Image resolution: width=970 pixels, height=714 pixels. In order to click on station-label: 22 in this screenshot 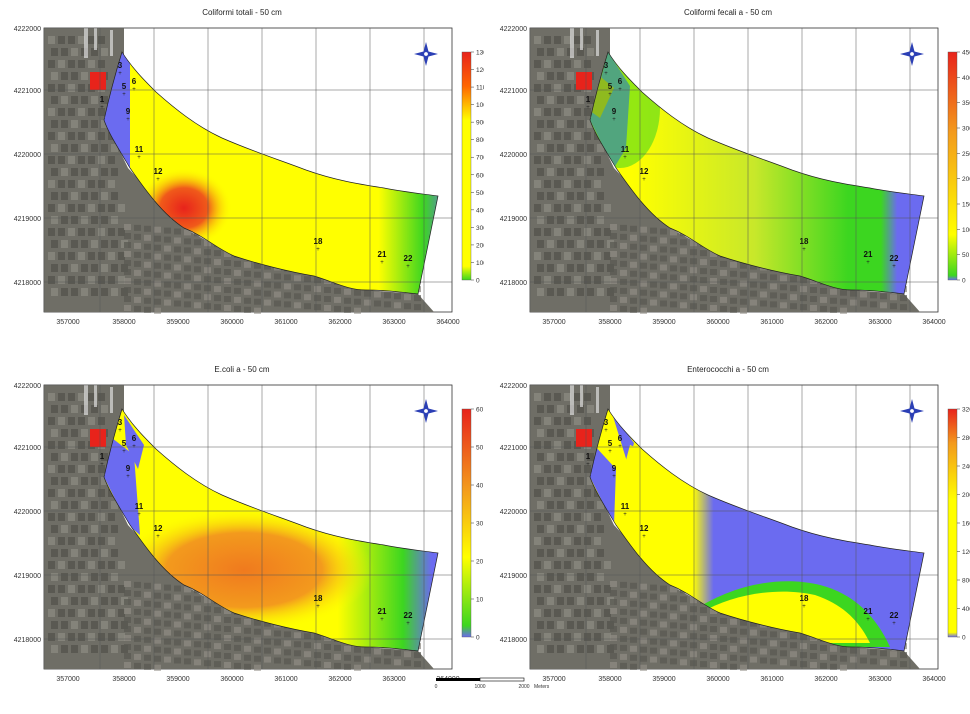, I will do `click(894, 615)`.